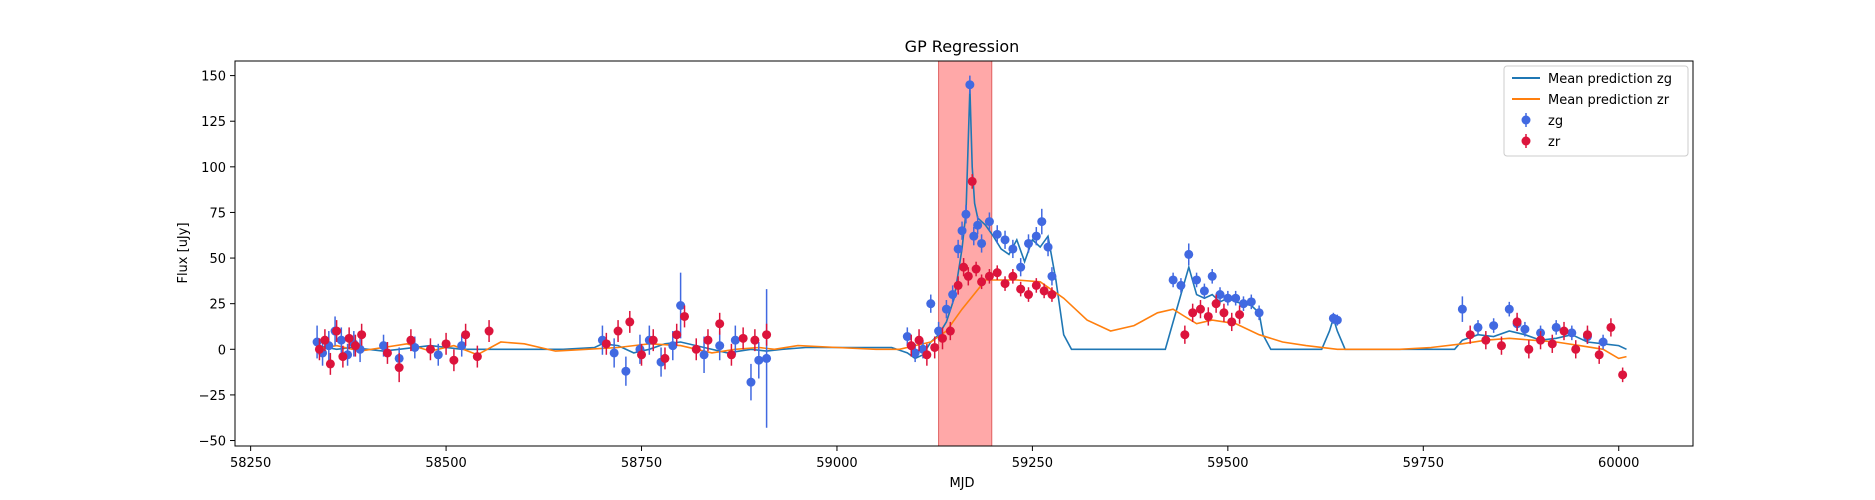 The height and width of the screenshot is (500, 1875). What do you see at coordinates (217, 259) in the screenshot?
I see `y-tick-label: 50` at bounding box center [217, 259].